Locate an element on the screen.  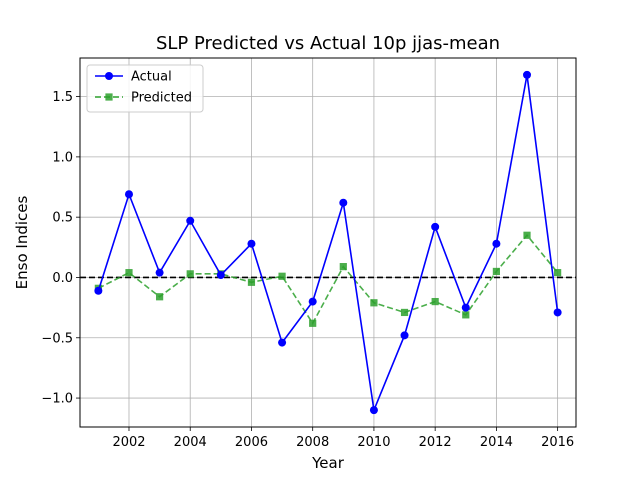
y-tick-label: −0.5 is located at coordinates (57, 338).